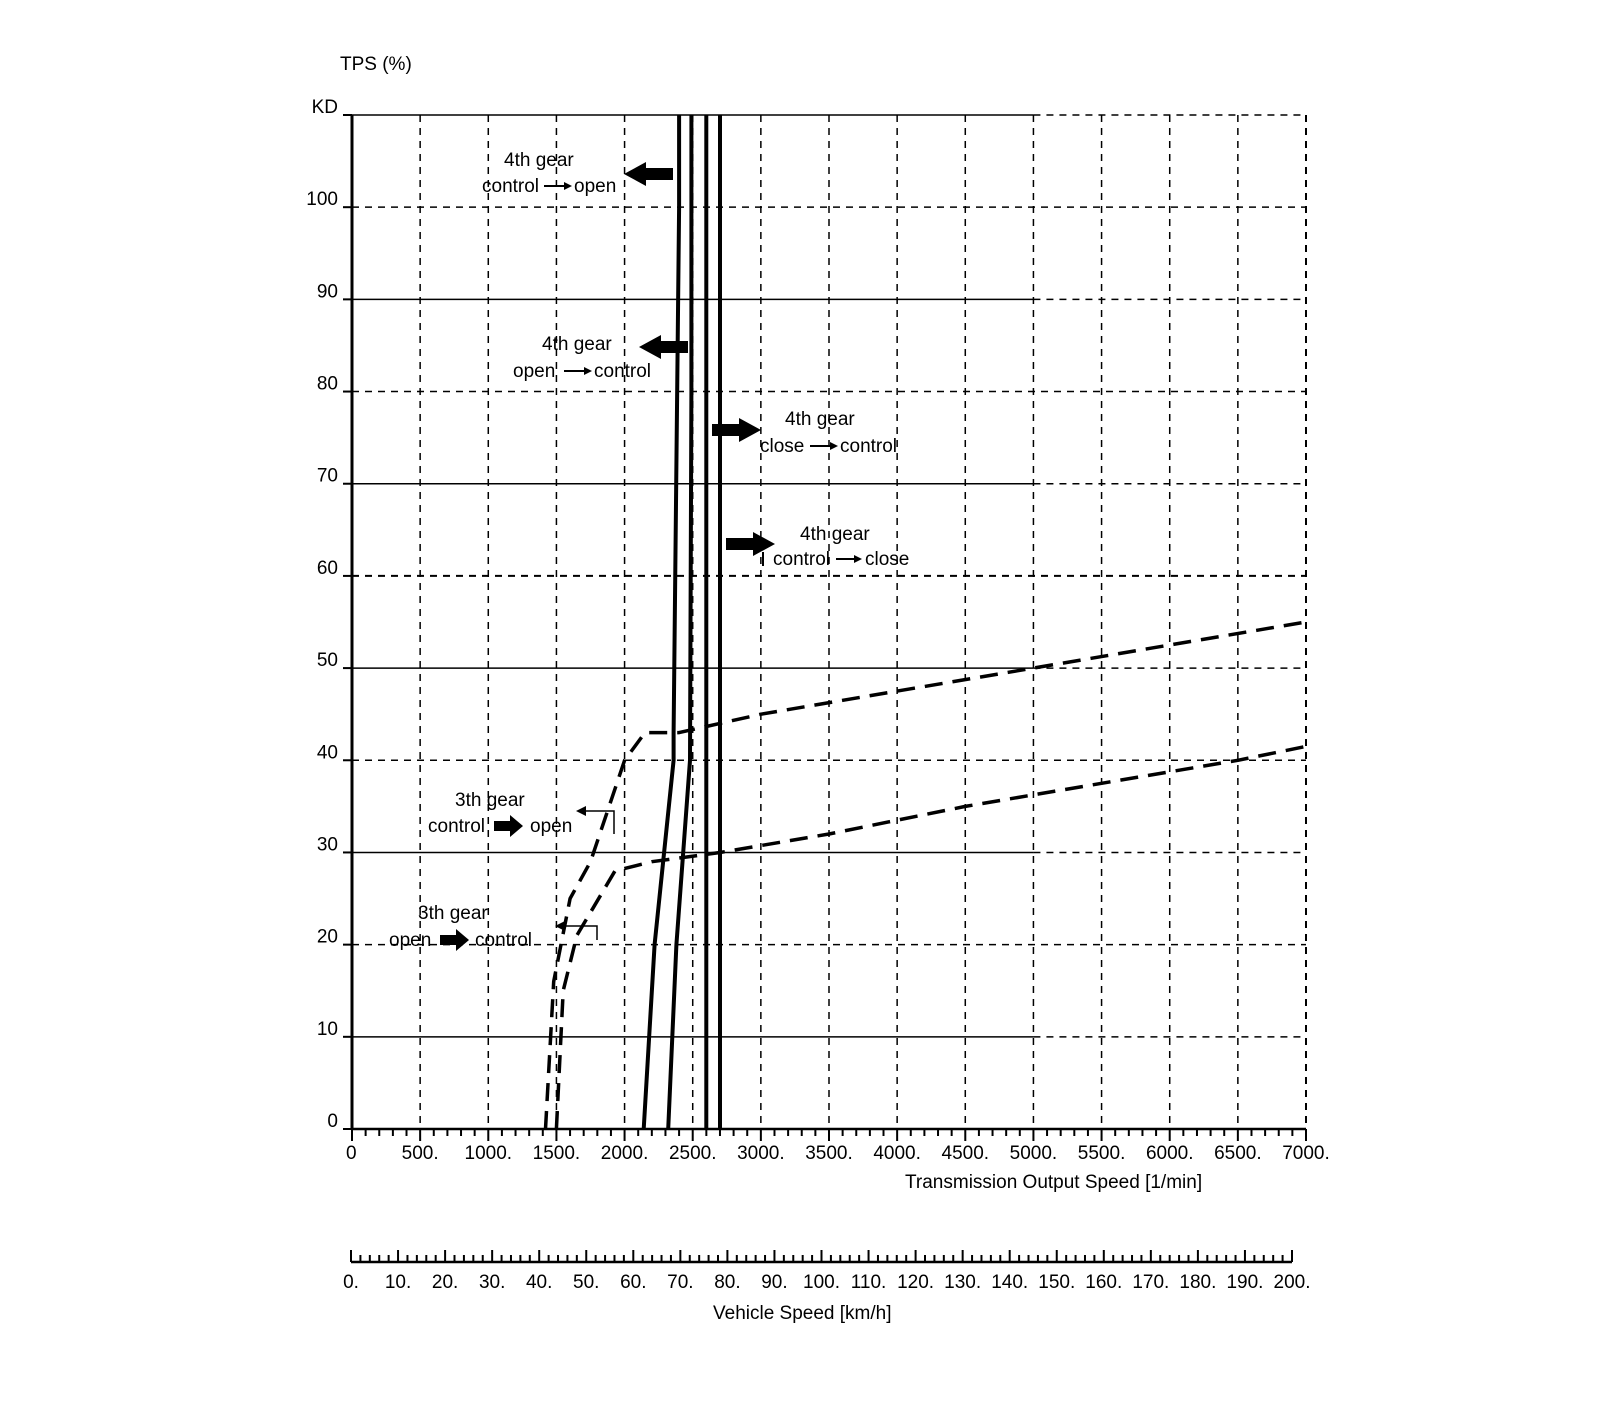  I want to click on x-tick-label: 6000., so click(1170, 1153).